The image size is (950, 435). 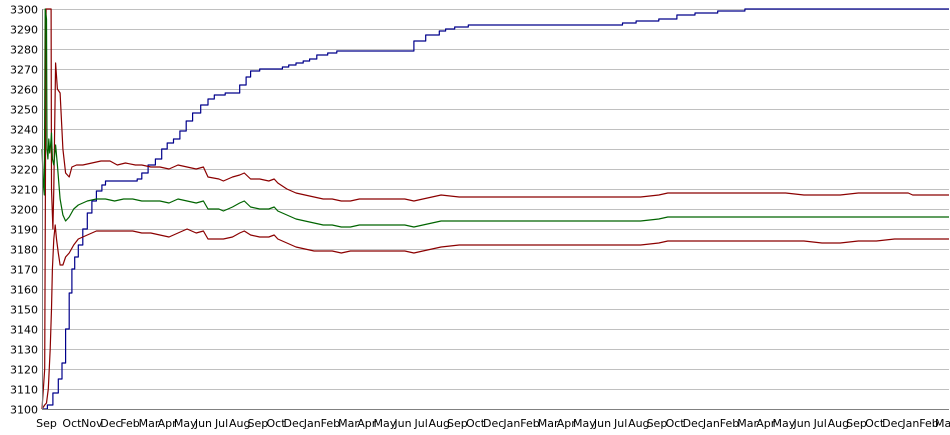 What do you see at coordinates (24, 330) in the screenshot?
I see `y-tick-label: 3140` at bounding box center [24, 330].